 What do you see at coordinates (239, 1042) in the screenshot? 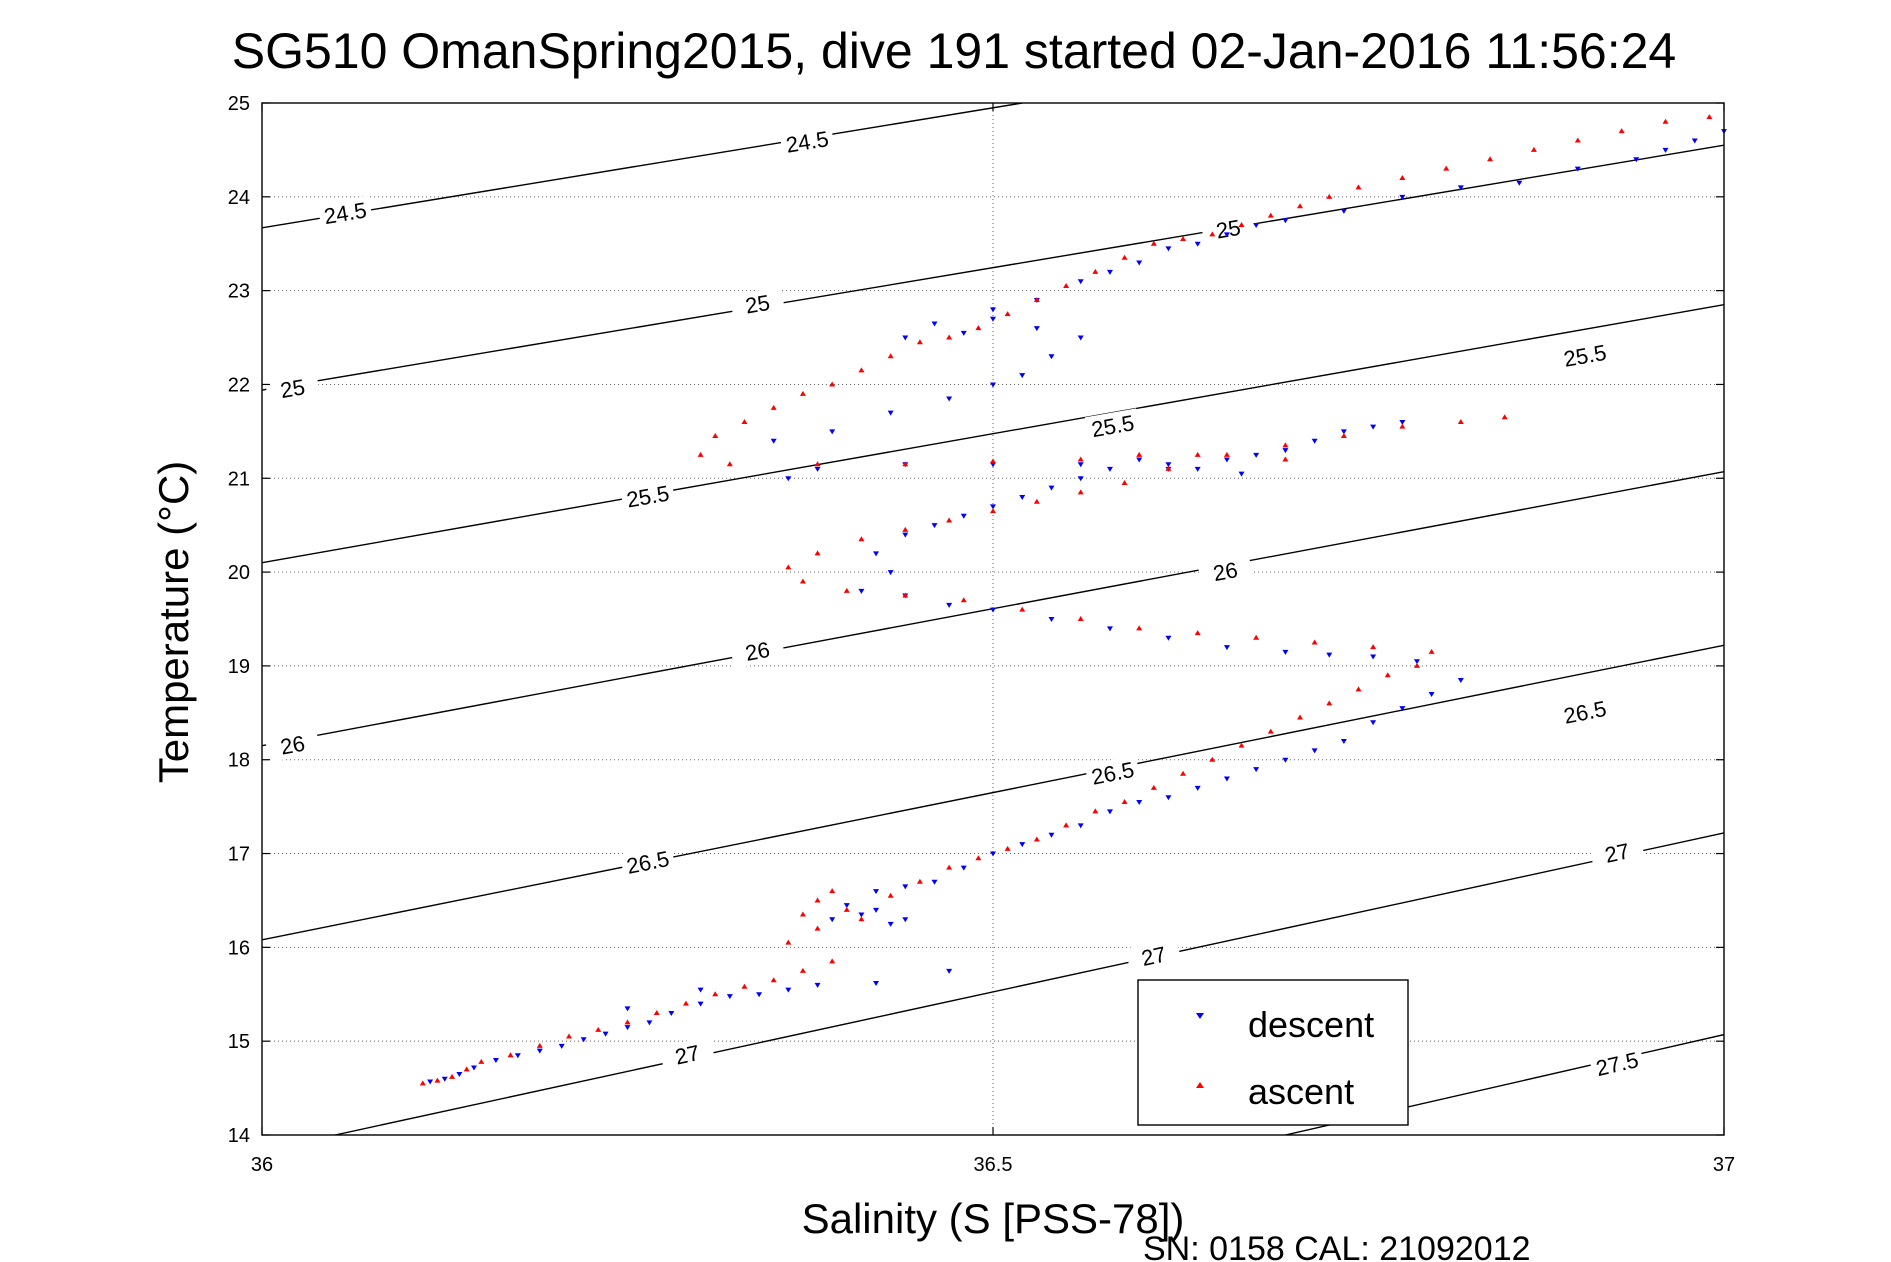
I see `y-tick-label: 15` at bounding box center [239, 1042].